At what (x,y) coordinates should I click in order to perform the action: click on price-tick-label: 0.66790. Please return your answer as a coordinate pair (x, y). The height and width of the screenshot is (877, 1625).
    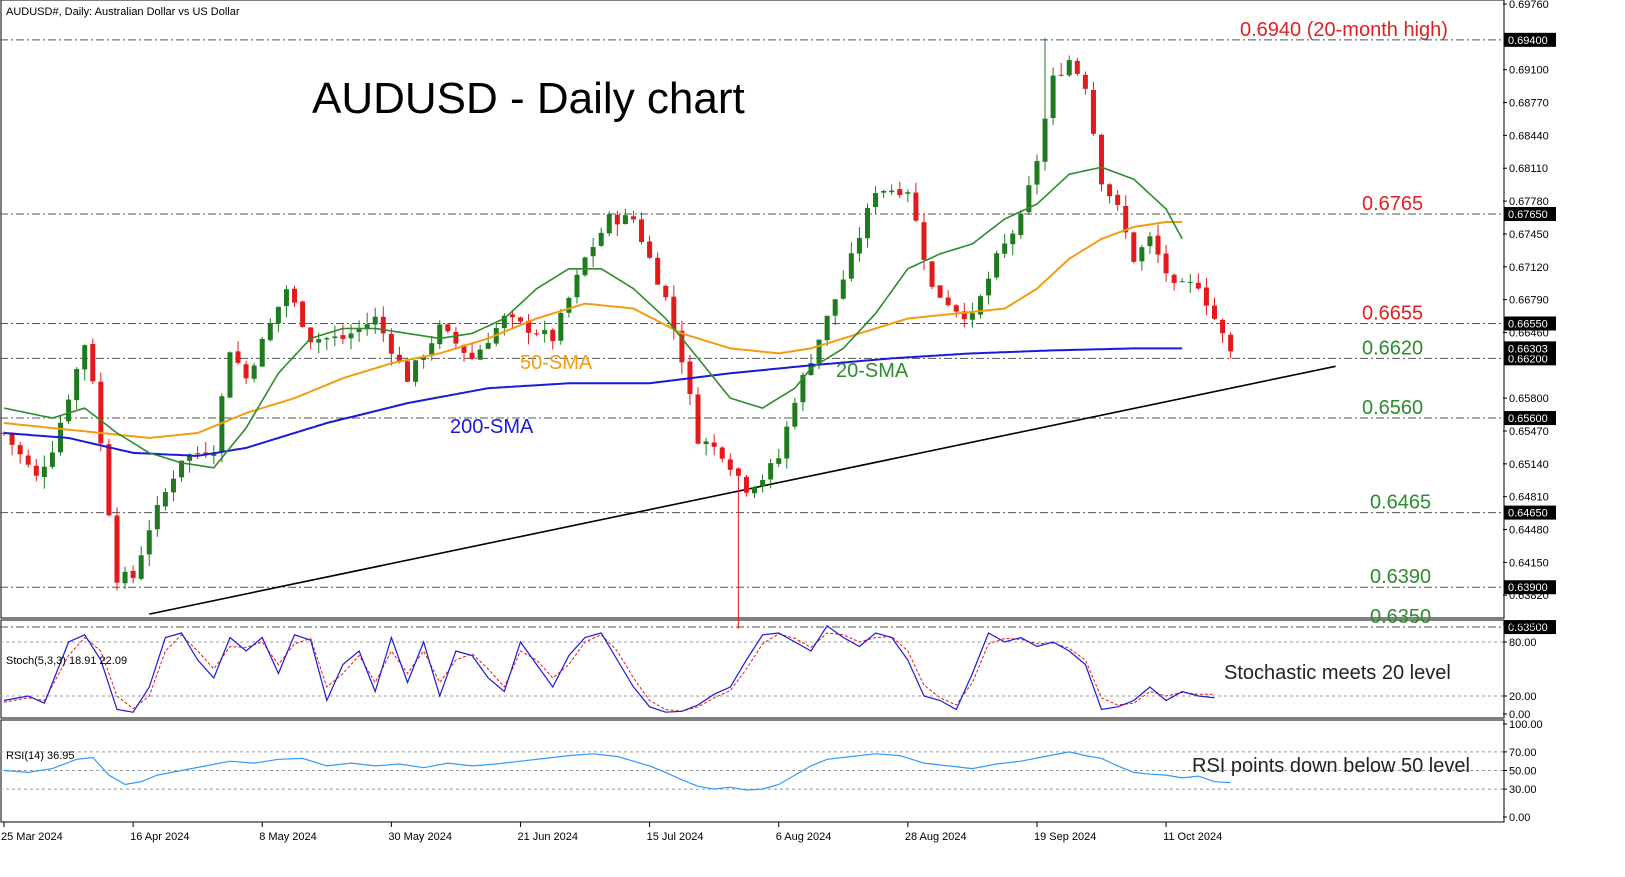
    Looking at the image, I should click on (1529, 301).